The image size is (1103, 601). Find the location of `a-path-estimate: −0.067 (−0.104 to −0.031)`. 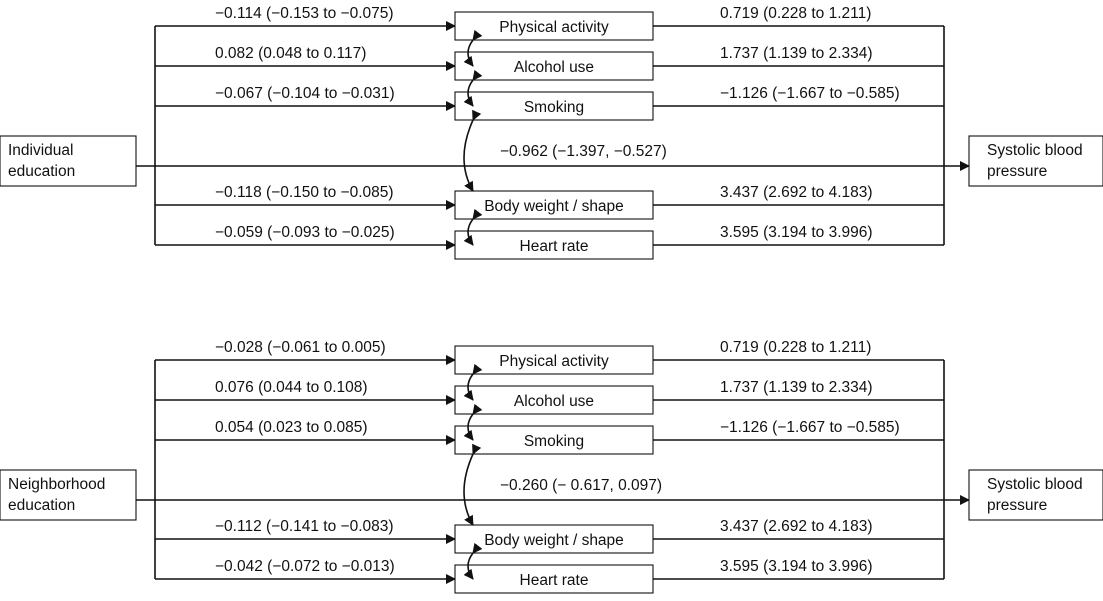

a-path-estimate: −0.067 (−0.104 to −0.031) is located at coordinates (305, 93).